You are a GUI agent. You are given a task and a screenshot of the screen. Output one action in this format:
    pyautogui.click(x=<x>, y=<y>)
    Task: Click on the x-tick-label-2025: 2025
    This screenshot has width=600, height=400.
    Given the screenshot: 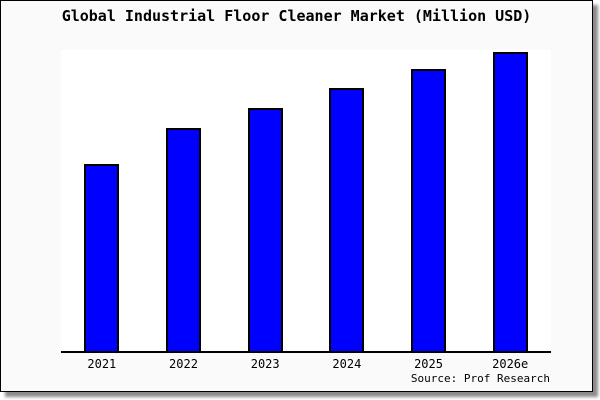 What is the action you would take?
    pyautogui.click(x=428, y=364)
    